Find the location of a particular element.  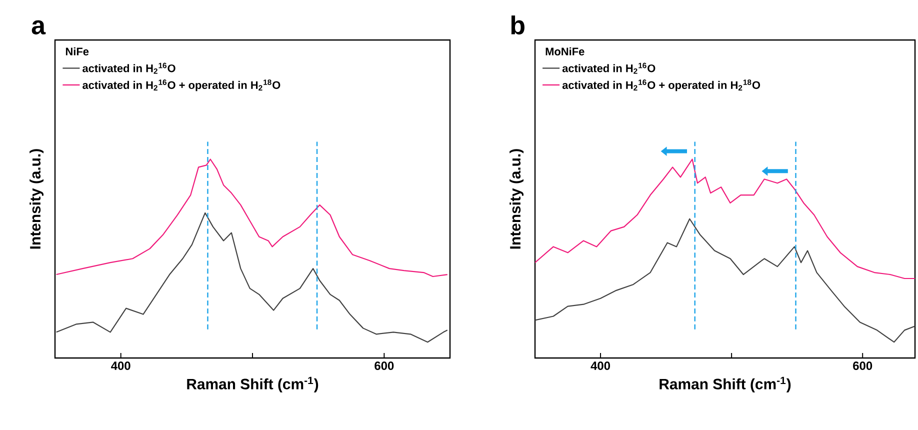

legend-title: NiFe is located at coordinates (77, 51).